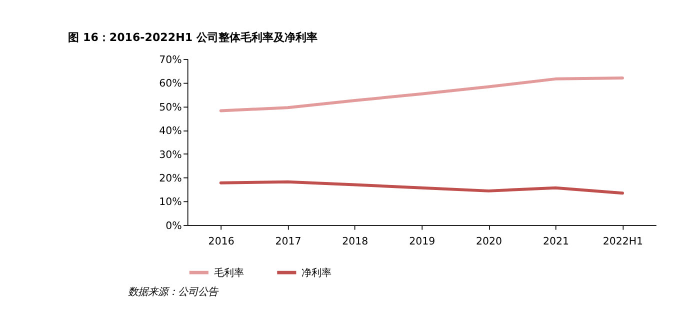 This screenshot has width=673, height=333. Describe the element at coordinates (170, 132) in the screenshot. I see `y-tick-label: 40%` at that location.